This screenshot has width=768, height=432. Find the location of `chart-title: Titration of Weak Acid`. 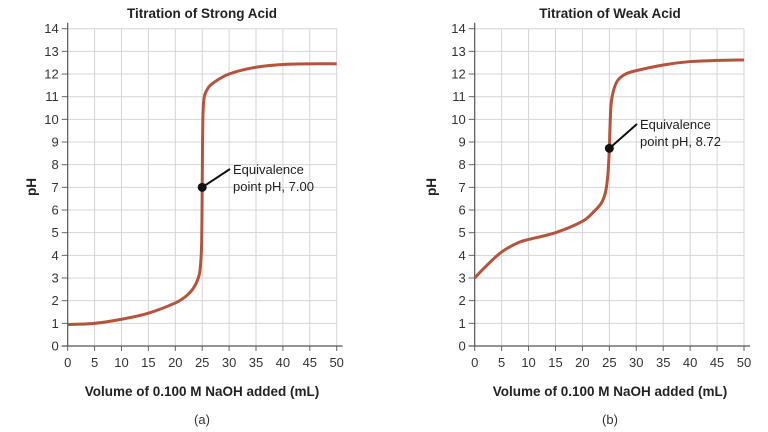

chart-title: Titration of Weak Acid is located at coordinates (610, 13).